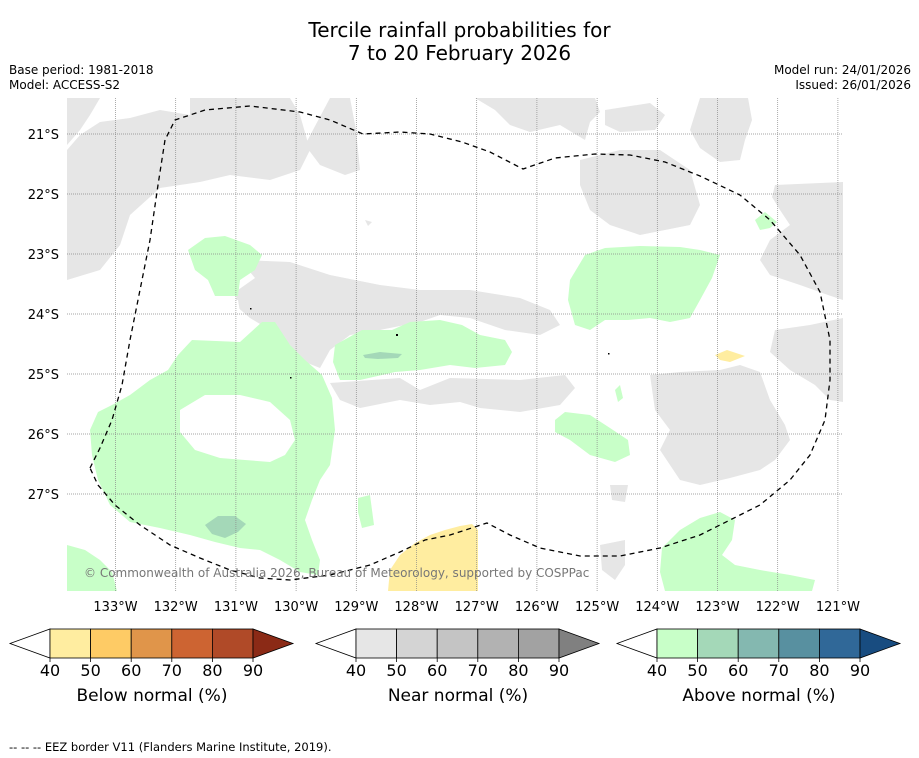 This screenshot has width=919, height=758. What do you see at coordinates (459, 53) in the screenshot?
I see `title-line-2: 7 to 20 February 2026` at bounding box center [459, 53].